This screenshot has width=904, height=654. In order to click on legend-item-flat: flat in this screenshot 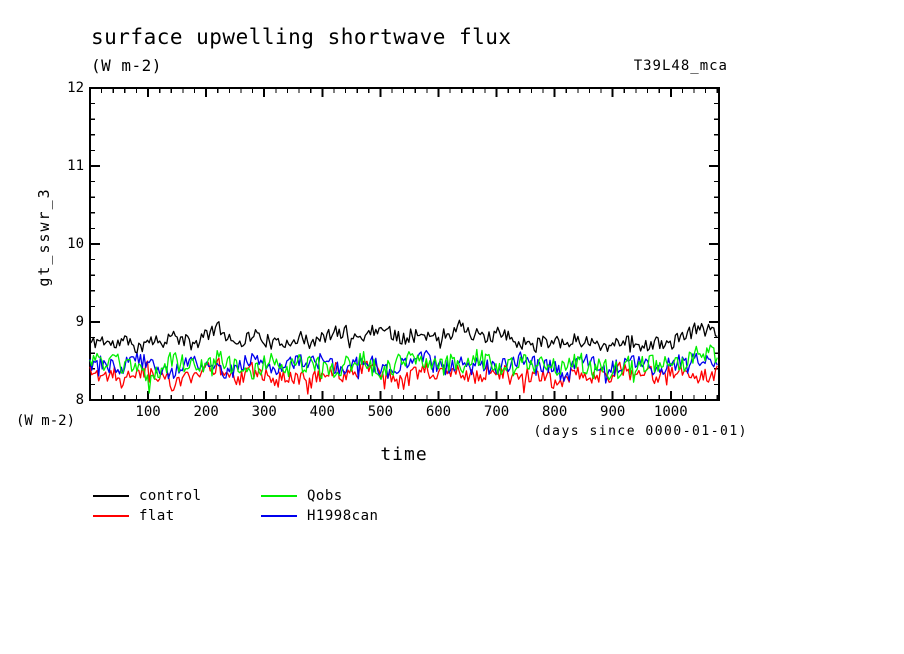, I will do `click(134, 516)`.